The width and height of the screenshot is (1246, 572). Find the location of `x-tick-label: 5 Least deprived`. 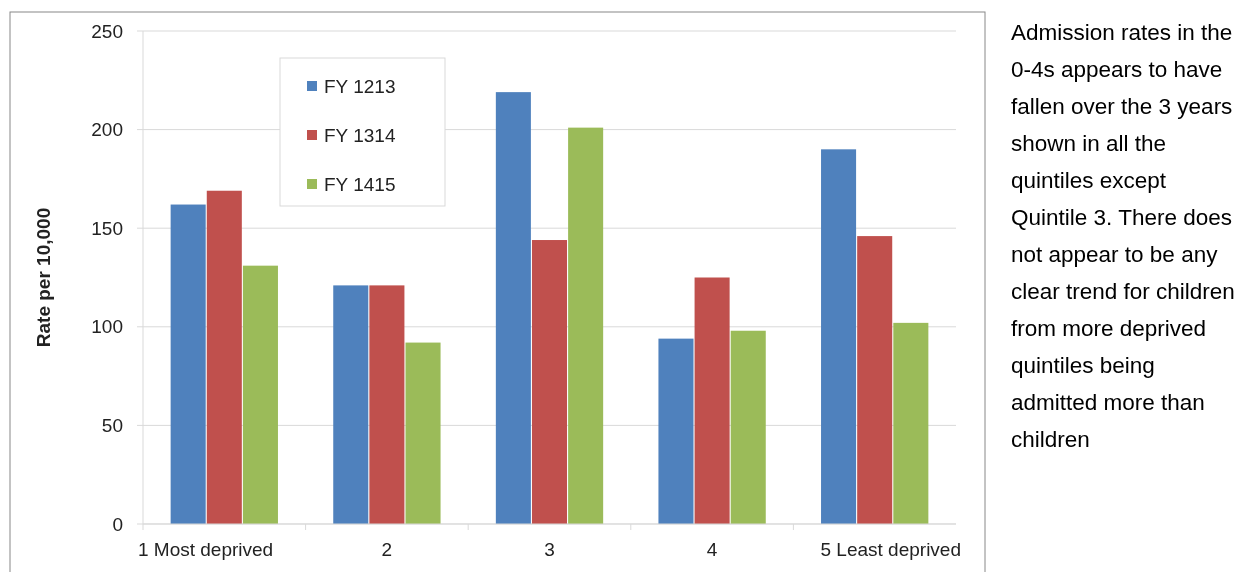

x-tick-label: 5 Least deprived is located at coordinates (890, 549).